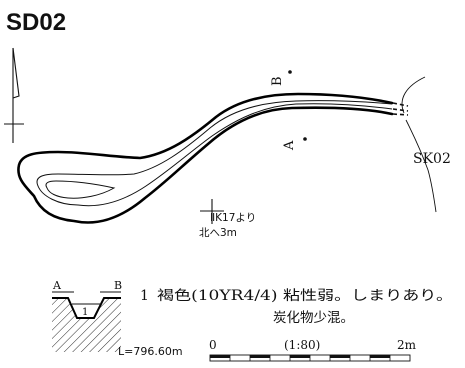 The height and width of the screenshot is (368, 465). Describe the element at coordinates (400, 109) in the screenshot. I see `dashed-extension` at that location.